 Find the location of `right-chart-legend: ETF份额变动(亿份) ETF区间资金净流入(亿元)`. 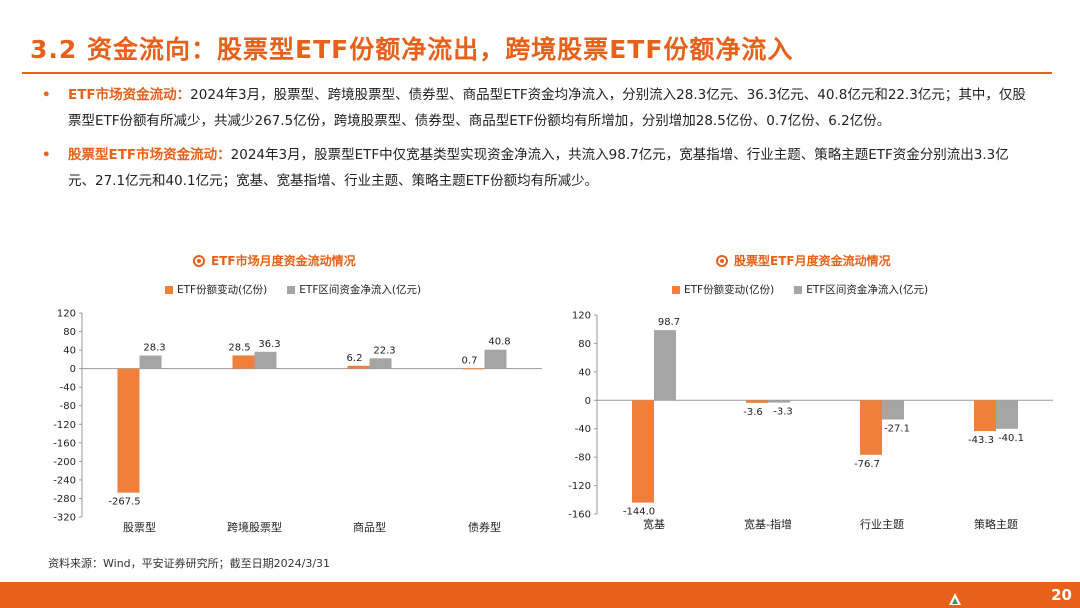

right-chart-legend: ETF份额变动(亿份) ETF区间资金净流入(亿元) is located at coordinates (800, 289).